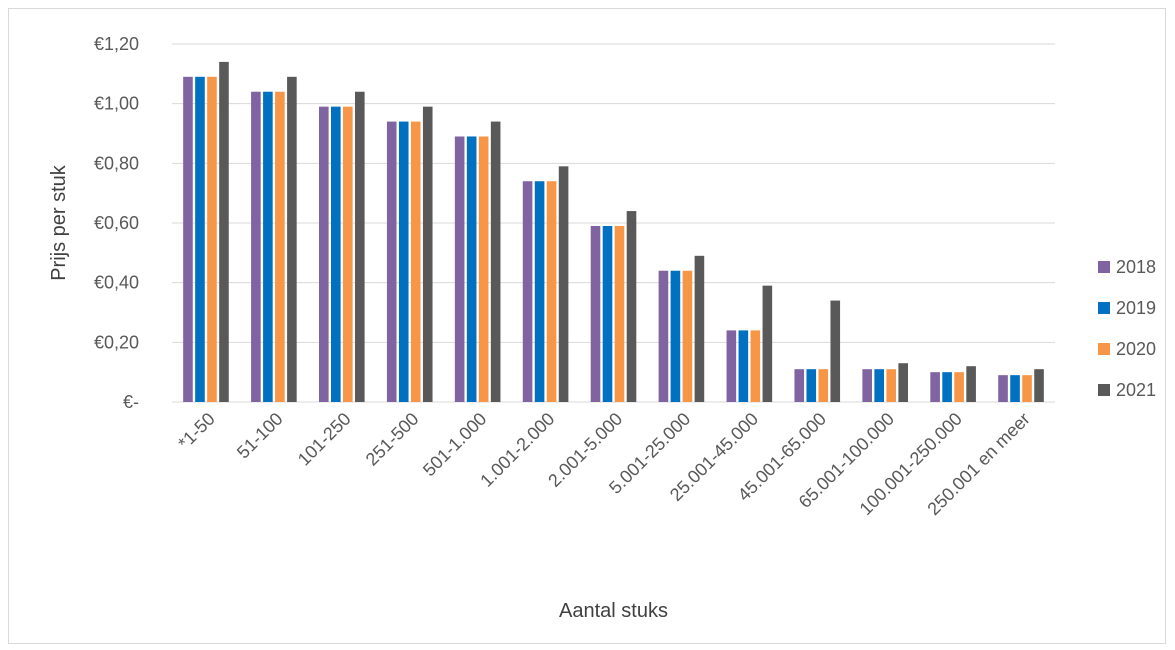  What do you see at coordinates (613, 611) in the screenshot?
I see `x-axis-title: Aantal stuks` at bounding box center [613, 611].